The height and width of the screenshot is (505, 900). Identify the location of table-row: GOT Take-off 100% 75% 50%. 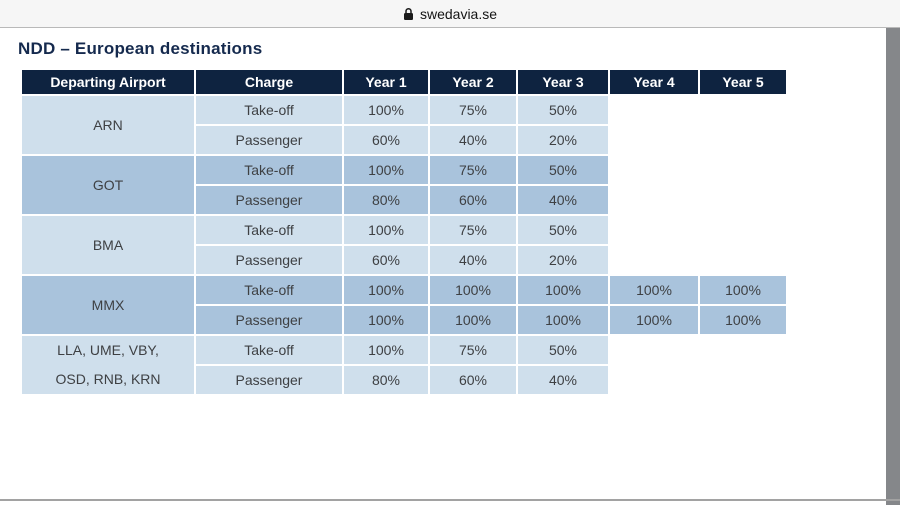
(404, 185).